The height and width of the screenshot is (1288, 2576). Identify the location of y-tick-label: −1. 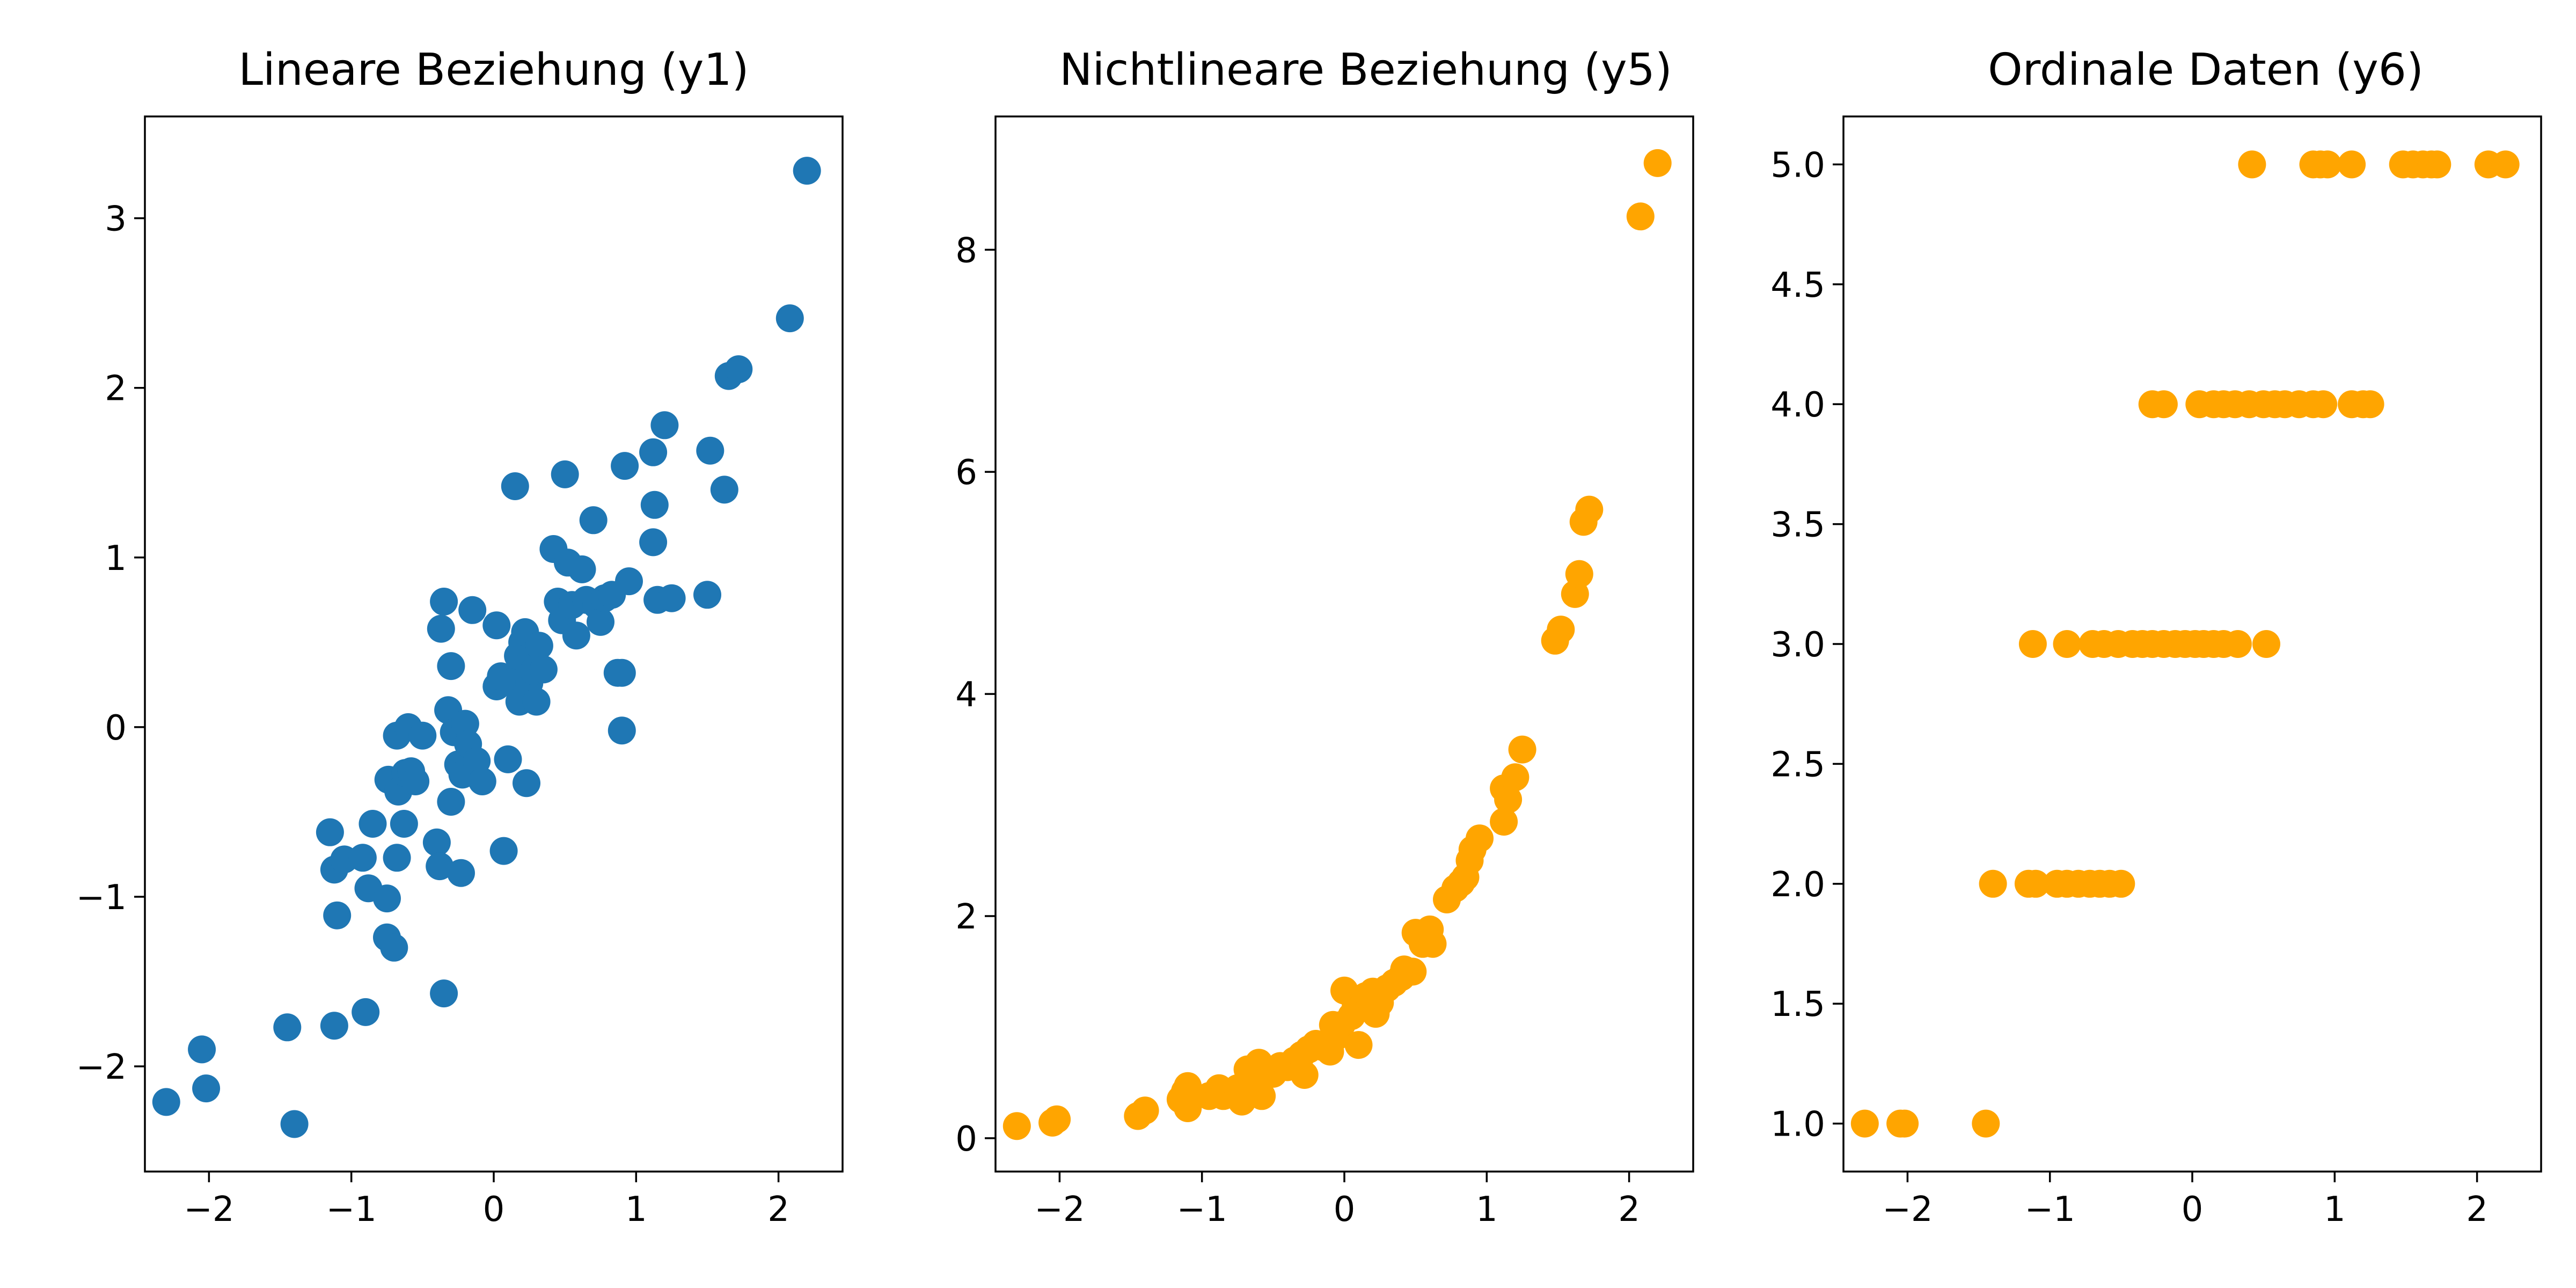
(101, 898).